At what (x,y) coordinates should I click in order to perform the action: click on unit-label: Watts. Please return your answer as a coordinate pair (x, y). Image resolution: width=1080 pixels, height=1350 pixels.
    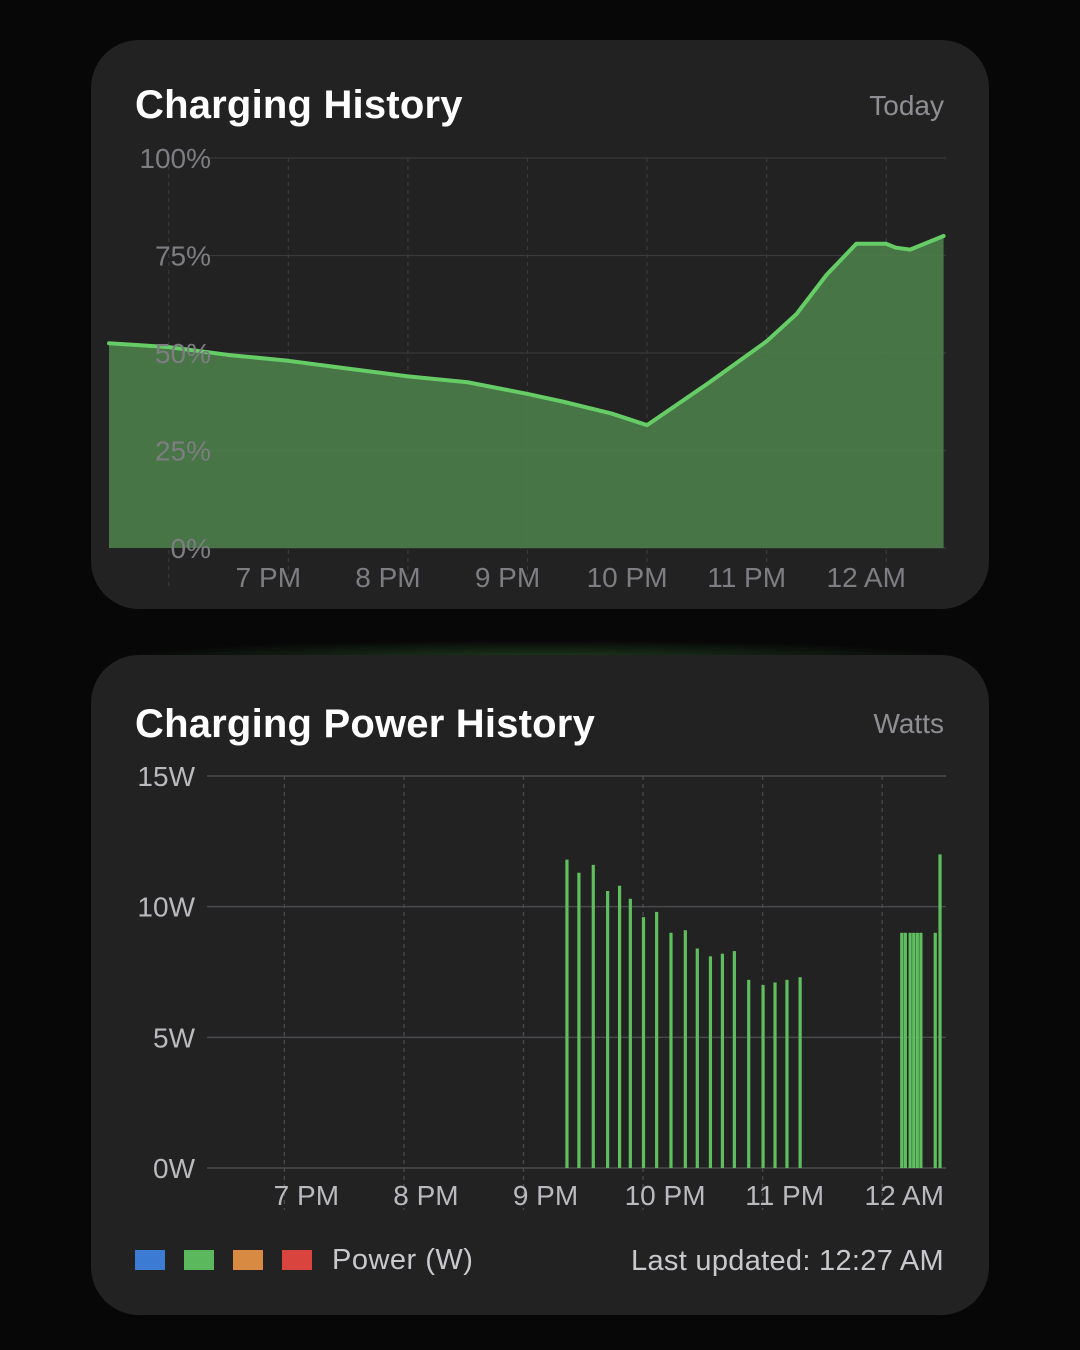
    Looking at the image, I should click on (908, 723).